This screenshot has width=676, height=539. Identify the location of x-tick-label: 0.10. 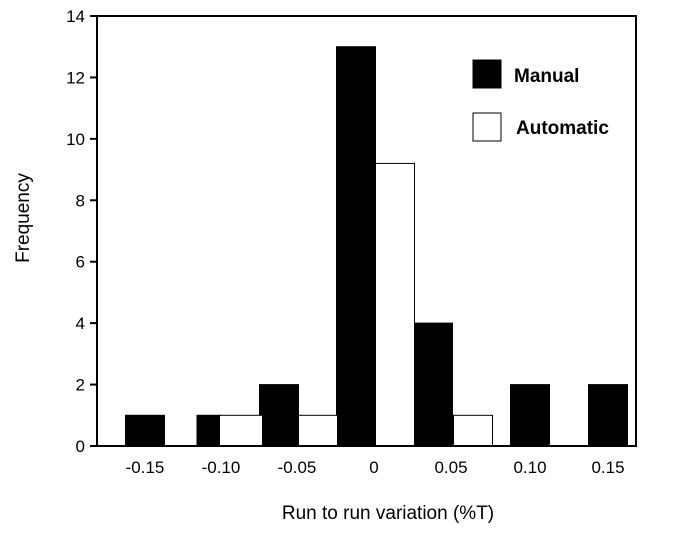
(529, 467).